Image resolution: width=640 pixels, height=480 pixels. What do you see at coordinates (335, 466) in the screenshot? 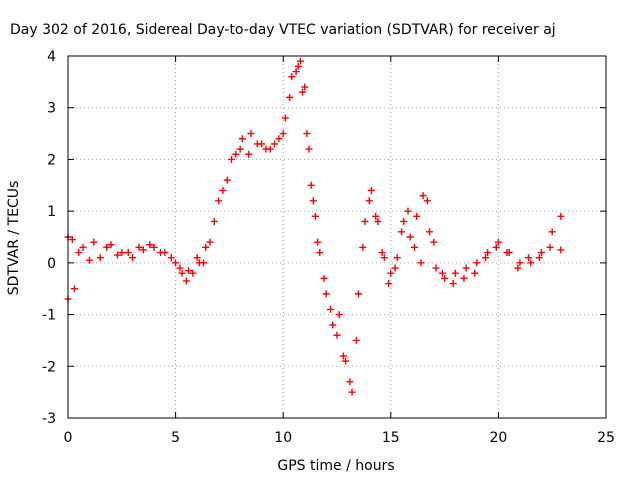
I see `x-axis-title: GPS time / hours` at bounding box center [335, 466].